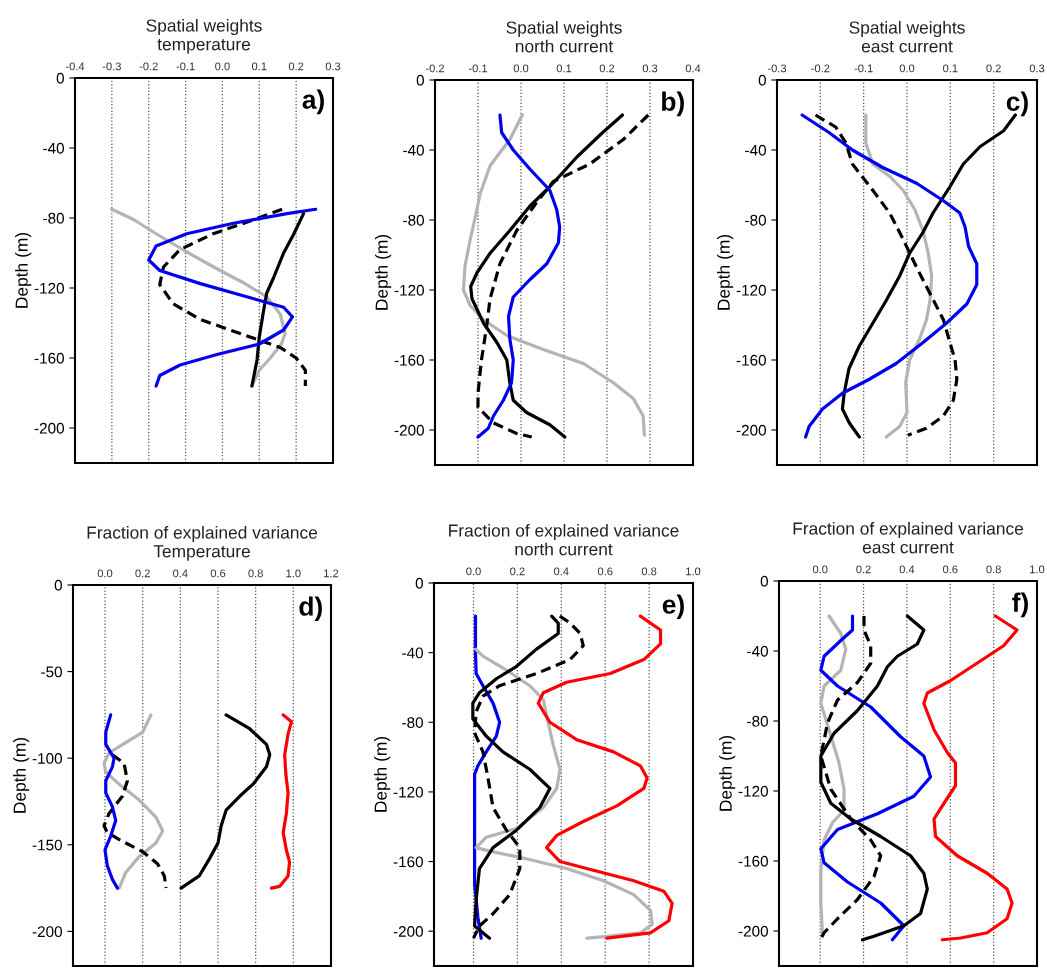 Image resolution: width=1047 pixels, height=971 pixels. What do you see at coordinates (564, 539) in the screenshot?
I see `chart-title: Fraction of explained variance north current` at bounding box center [564, 539].